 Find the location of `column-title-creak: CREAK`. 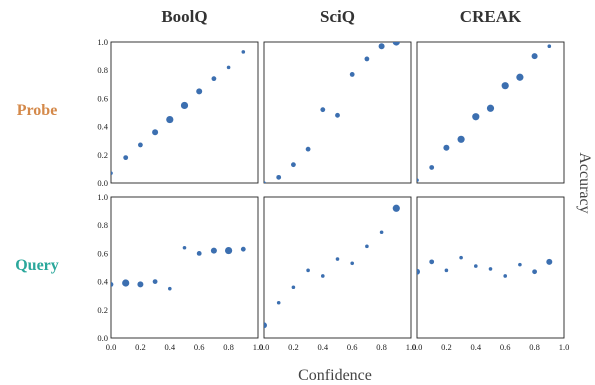

column-title-creak: CREAK is located at coordinates (491, 16).